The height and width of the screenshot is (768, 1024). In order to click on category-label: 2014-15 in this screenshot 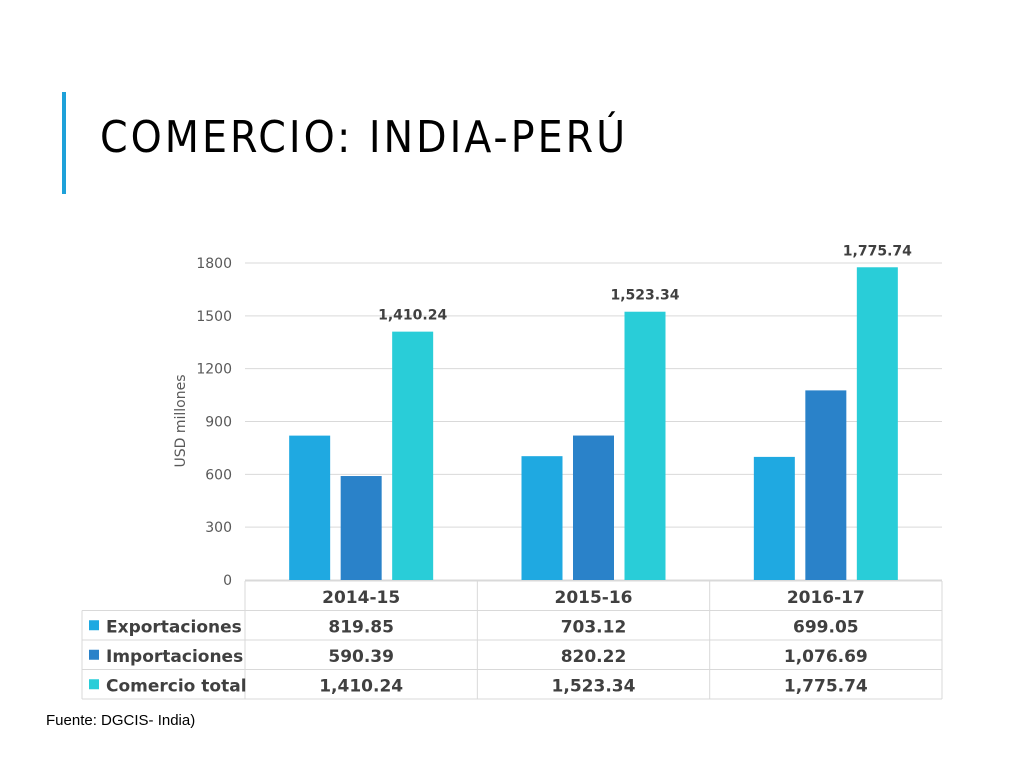, I will do `click(361, 598)`.